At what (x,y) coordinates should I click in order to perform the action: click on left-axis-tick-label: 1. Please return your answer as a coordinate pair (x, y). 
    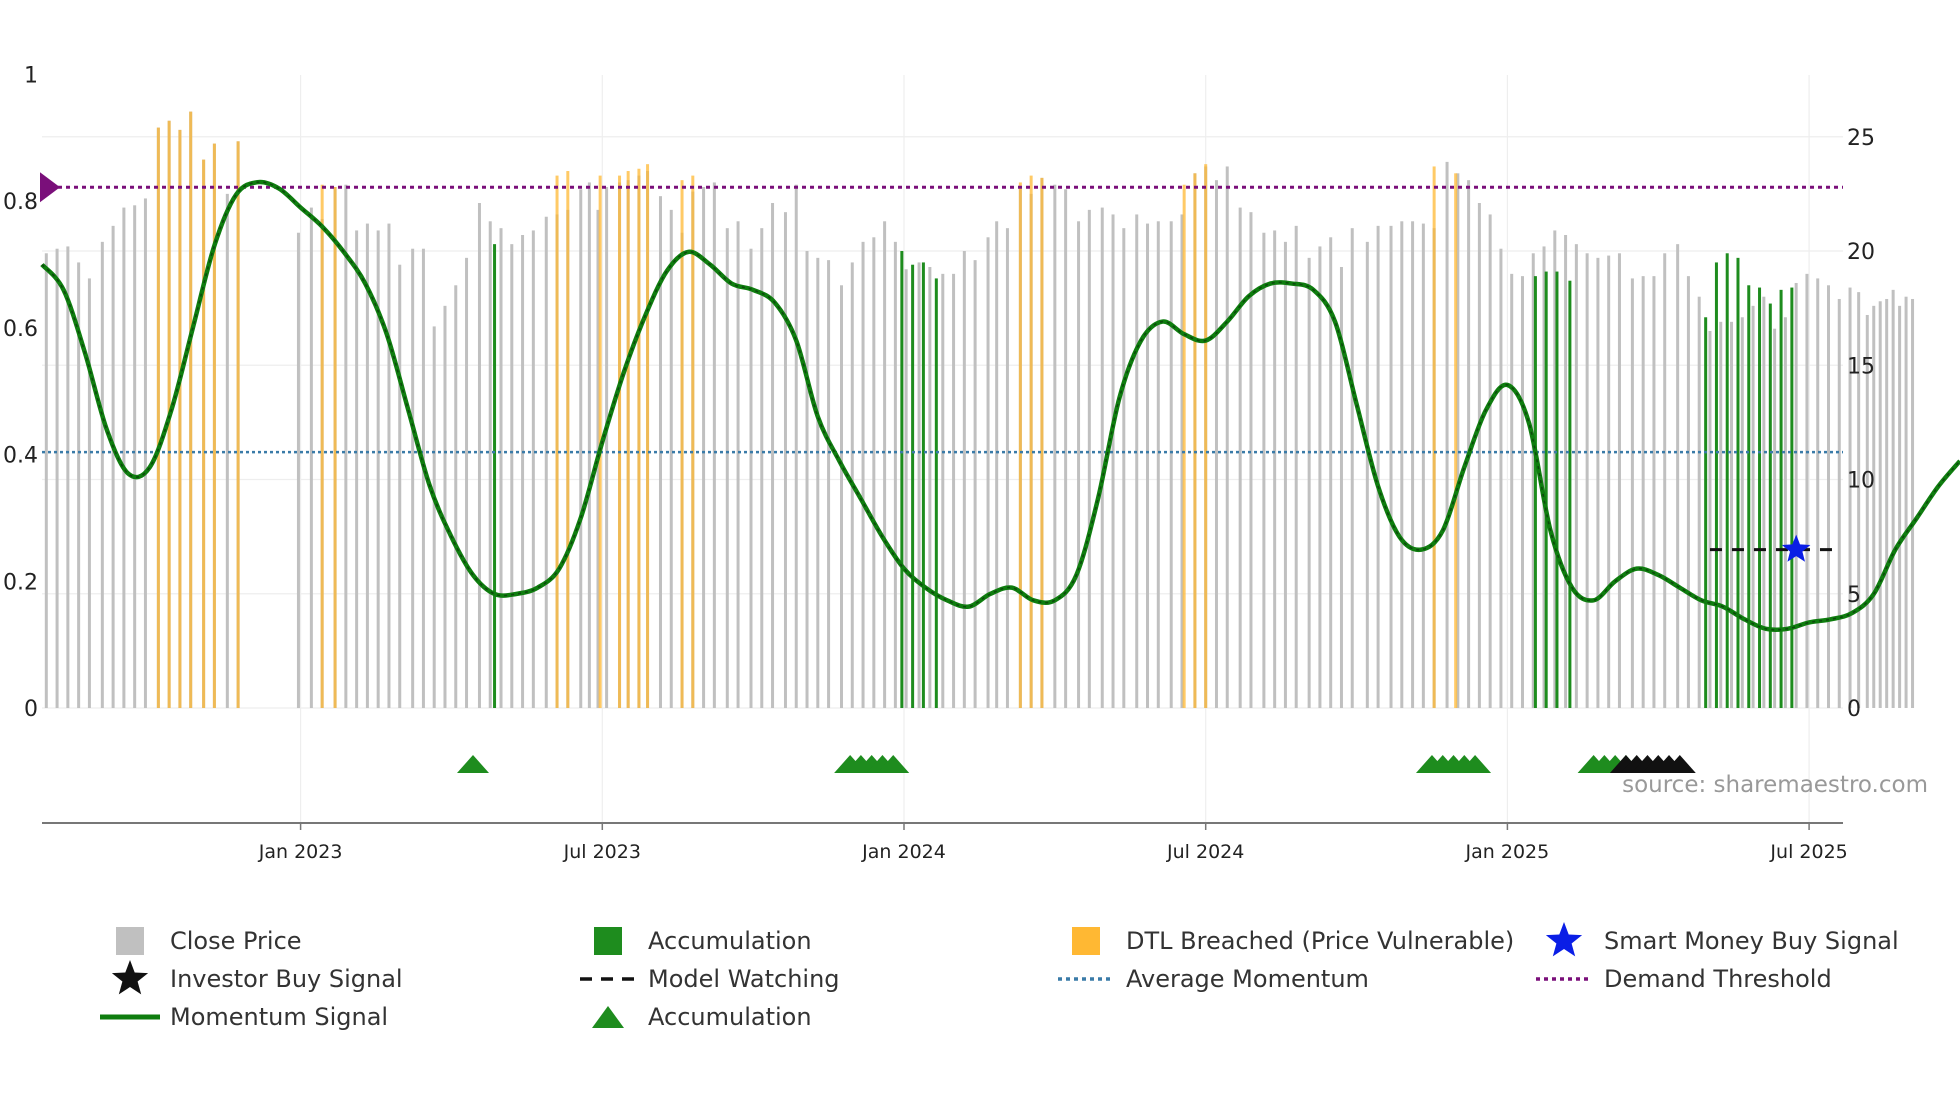
    Looking at the image, I should click on (31, 76).